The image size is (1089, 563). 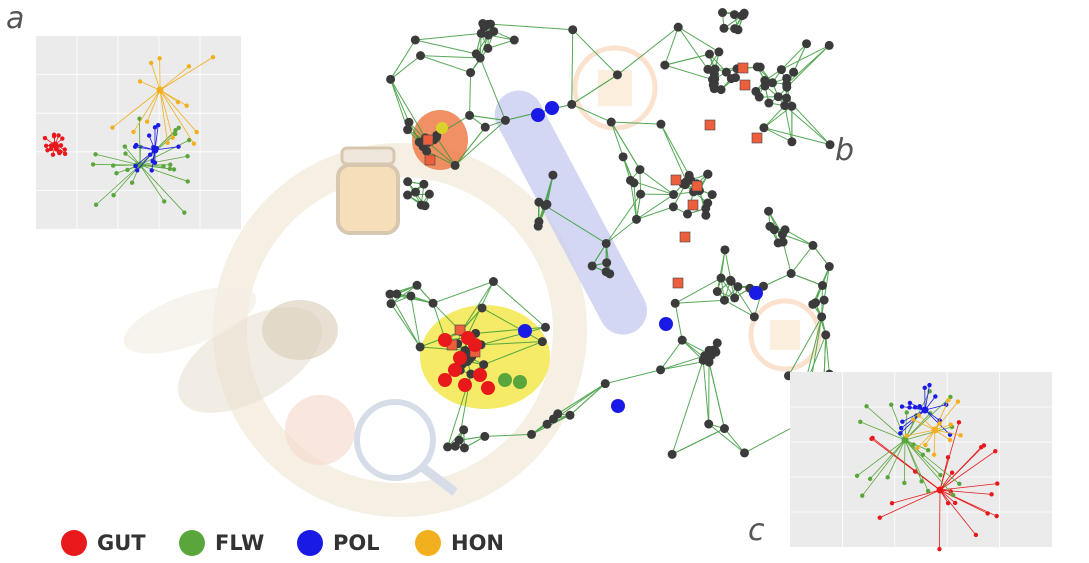 What do you see at coordinates (905, 440) in the screenshot?
I see `centroid` at bounding box center [905, 440].